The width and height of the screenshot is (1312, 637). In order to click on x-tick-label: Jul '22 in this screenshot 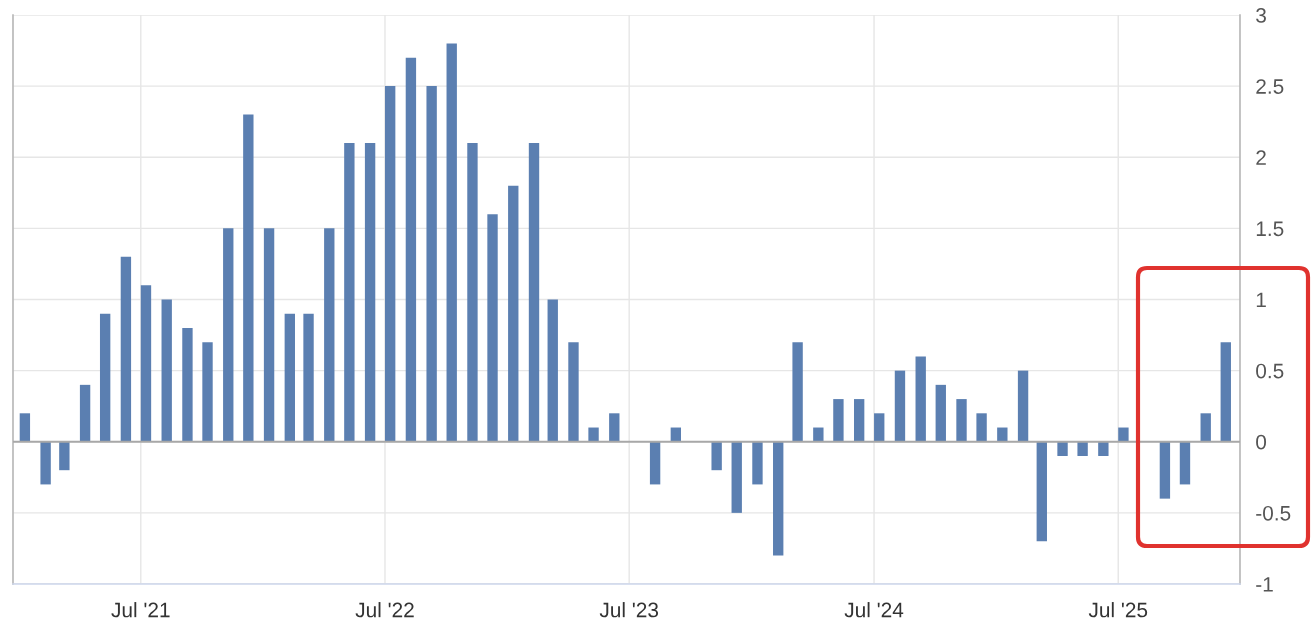, I will do `click(384, 610)`.